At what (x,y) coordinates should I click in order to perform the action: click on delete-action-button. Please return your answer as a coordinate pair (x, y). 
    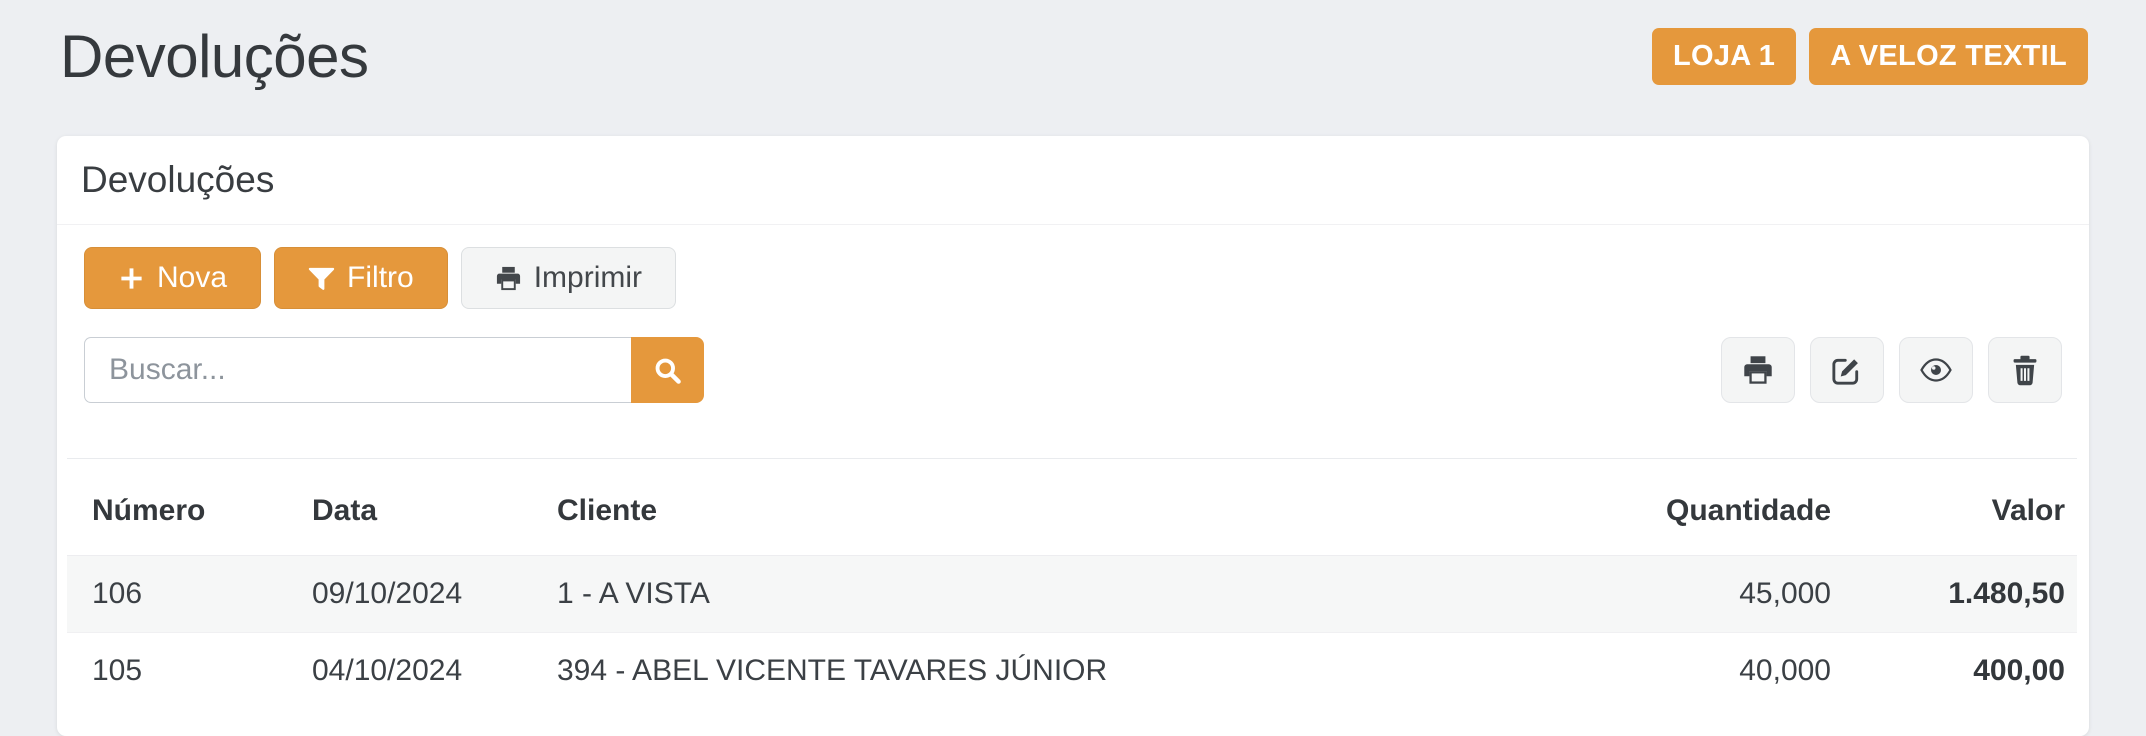
    Looking at the image, I should click on (2025, 370).